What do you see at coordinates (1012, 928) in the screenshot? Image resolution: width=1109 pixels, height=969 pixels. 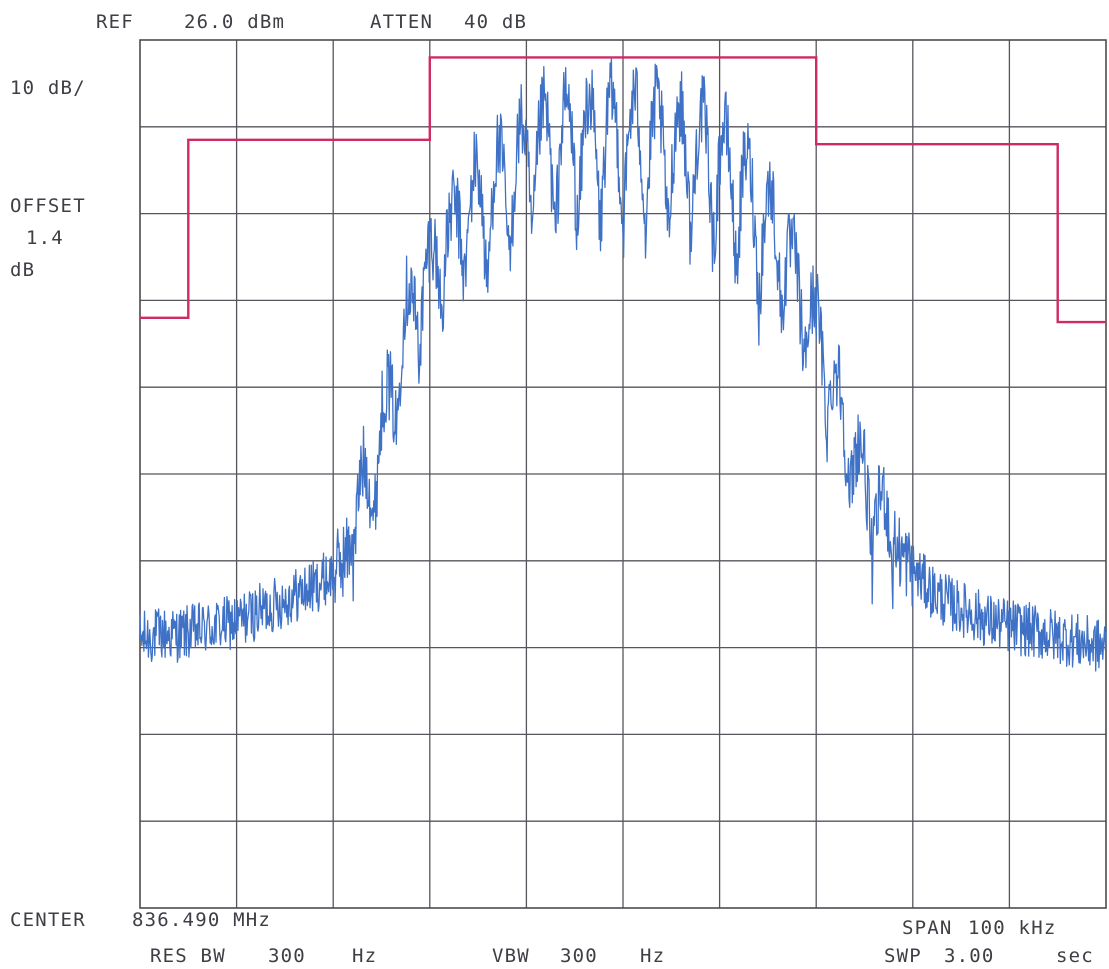 I see `span-value: 100 kHz` at bounding box center [1012, 928].